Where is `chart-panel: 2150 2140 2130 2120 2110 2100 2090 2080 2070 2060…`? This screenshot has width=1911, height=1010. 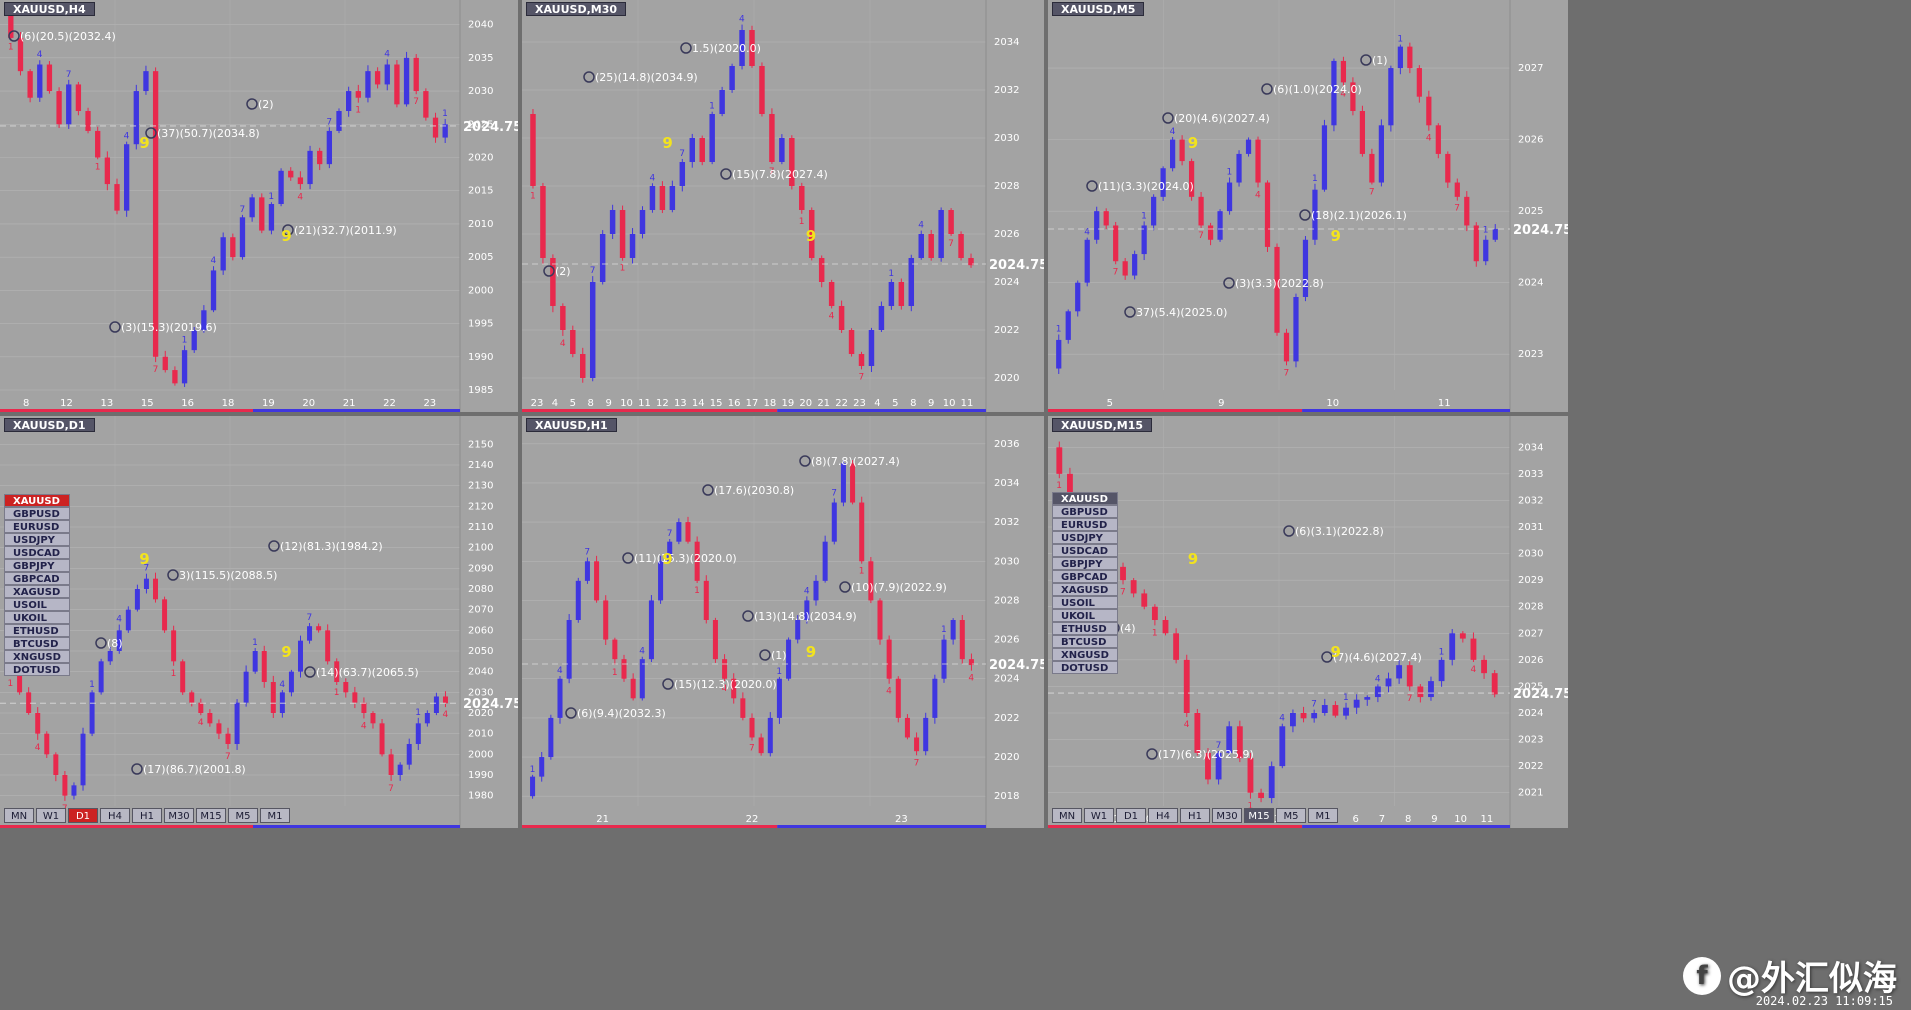 chart-panel: 2150 2140 2130 2120 2110 2100 2090 2080 2070 2060… is located at coordinates (259, 622).